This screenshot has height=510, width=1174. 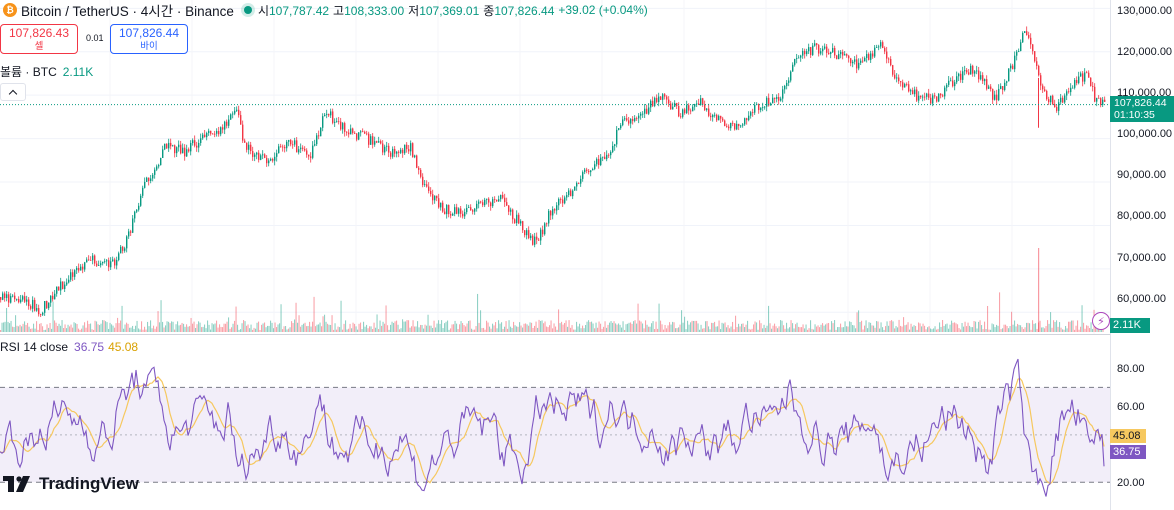 What do you see at coordinates (39, 39) in the screenshot?
I see `sell-button: 107,826.43 셀` at bounding box center [39, 39].